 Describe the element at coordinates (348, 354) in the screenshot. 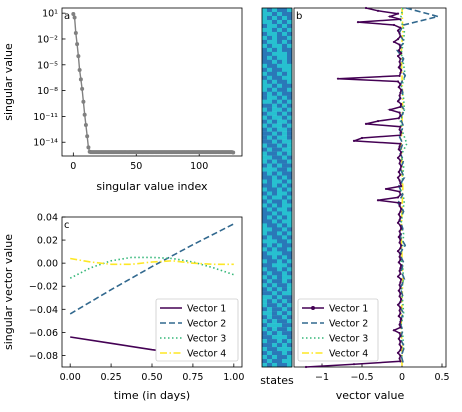

I see `panel-b-legend-label-4: Vector 4` at that location.